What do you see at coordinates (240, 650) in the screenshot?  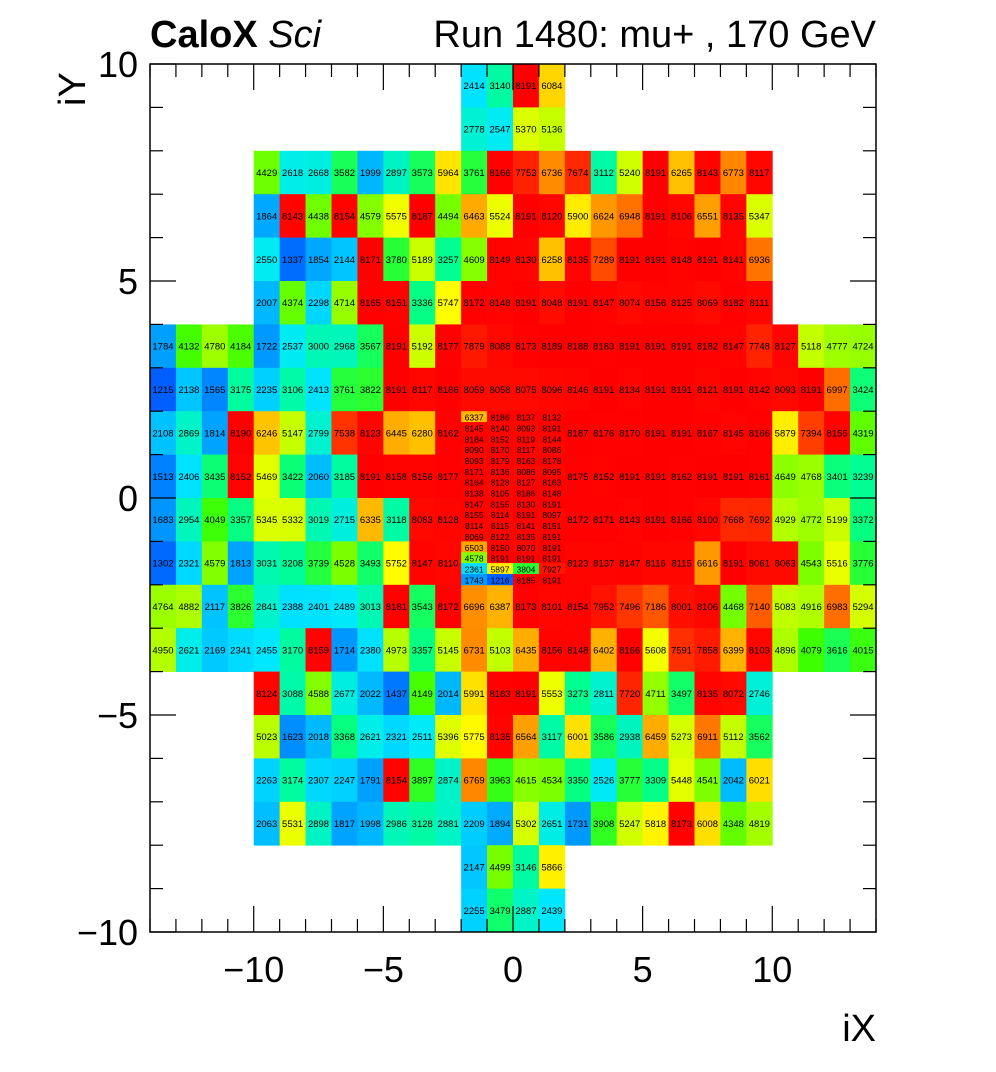 I see `cell-value-label: 2341` at bounding box center [240, 650].